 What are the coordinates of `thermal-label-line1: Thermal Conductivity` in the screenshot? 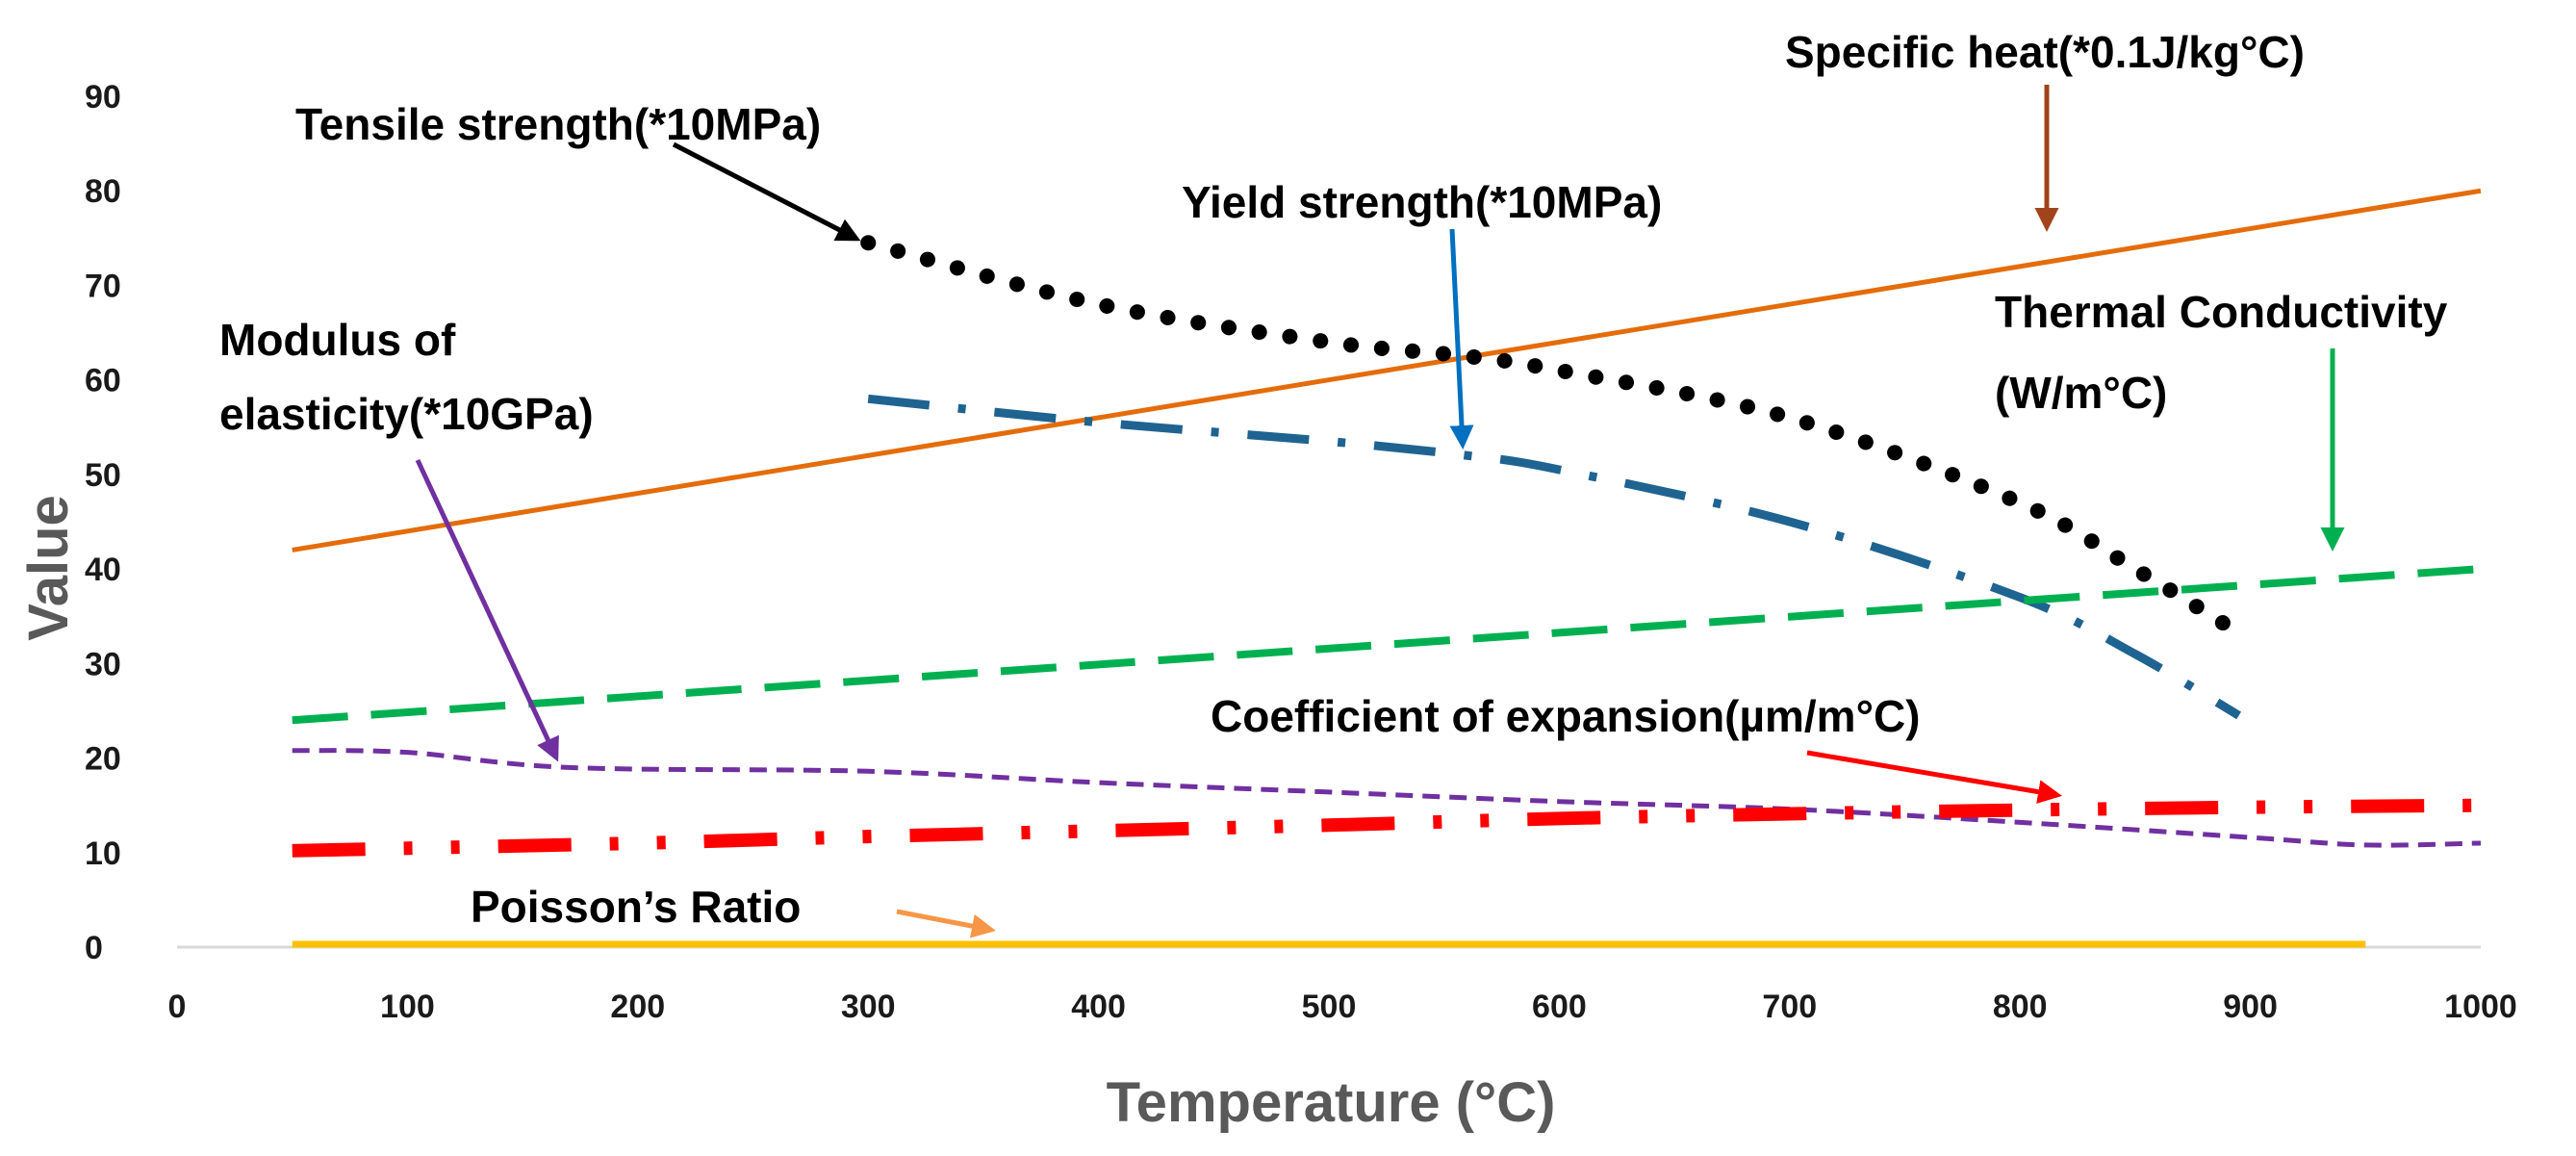 It's located at (2221, 312).